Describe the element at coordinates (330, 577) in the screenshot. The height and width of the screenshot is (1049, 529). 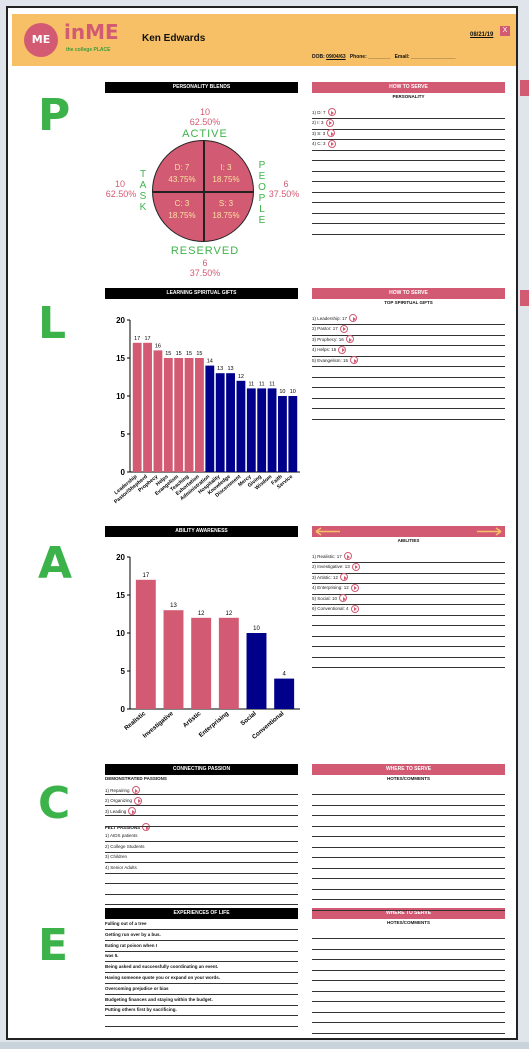
I see `list-item: 3) Artistic: 12` at that location.